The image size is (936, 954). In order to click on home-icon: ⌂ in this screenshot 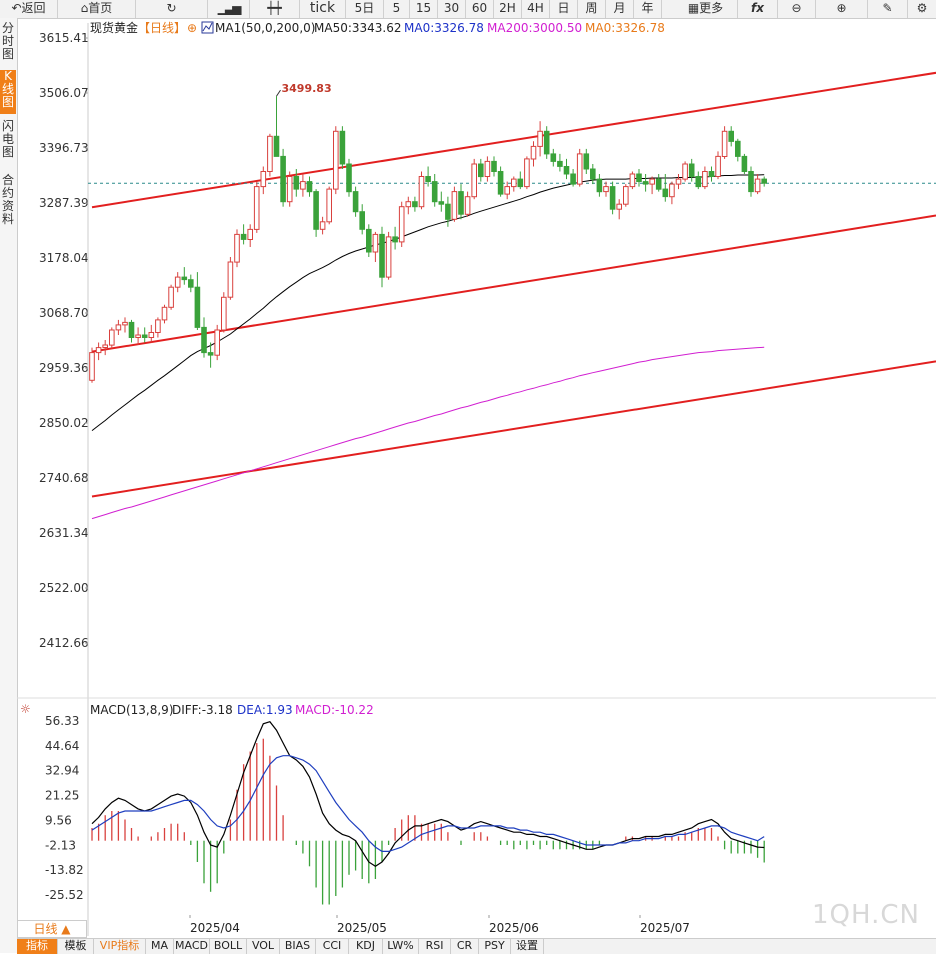, I will do `click(84, 8)`.